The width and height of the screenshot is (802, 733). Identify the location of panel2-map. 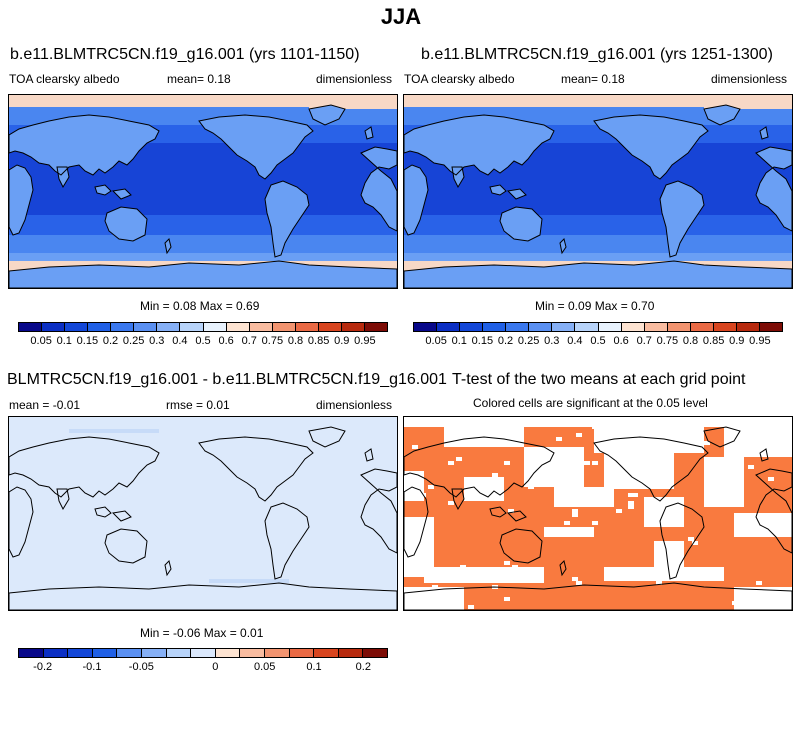
(598, 191).